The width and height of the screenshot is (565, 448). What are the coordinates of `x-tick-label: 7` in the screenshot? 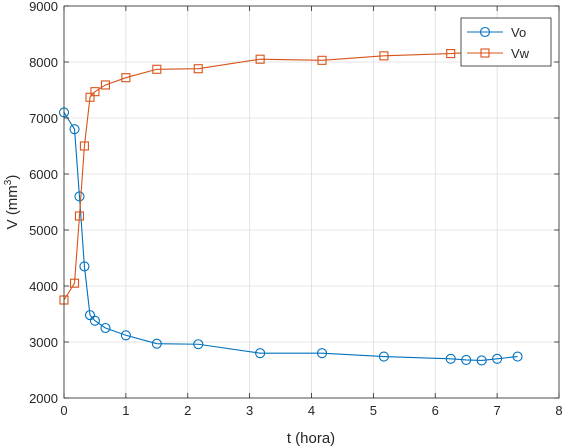 It's located at (497, 410).